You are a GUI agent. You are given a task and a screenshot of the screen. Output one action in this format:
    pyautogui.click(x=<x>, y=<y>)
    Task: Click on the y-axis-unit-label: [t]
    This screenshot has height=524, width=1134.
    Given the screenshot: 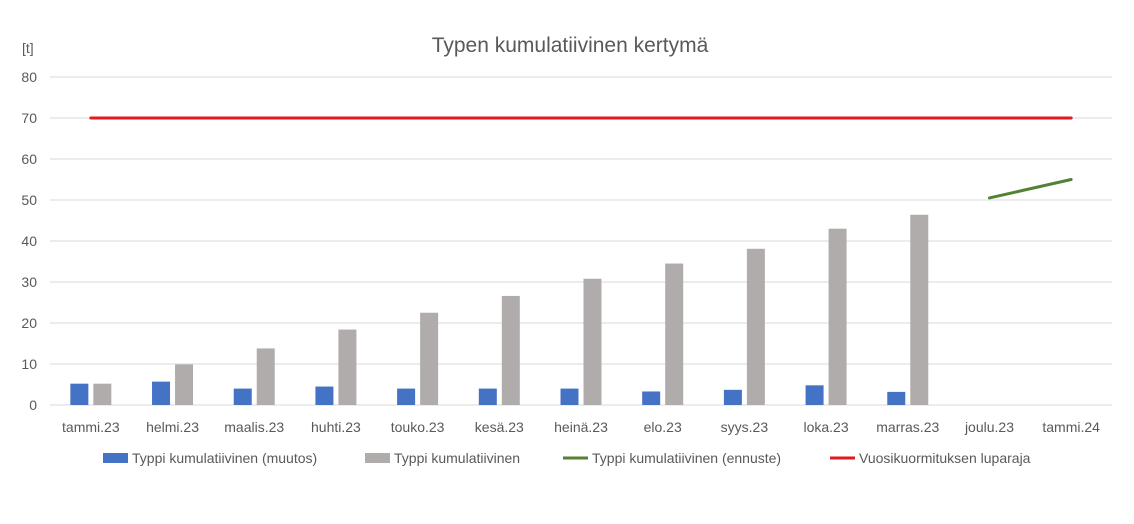 What is the action you would take?
    pyautogui.click(x=28, y=48)
    